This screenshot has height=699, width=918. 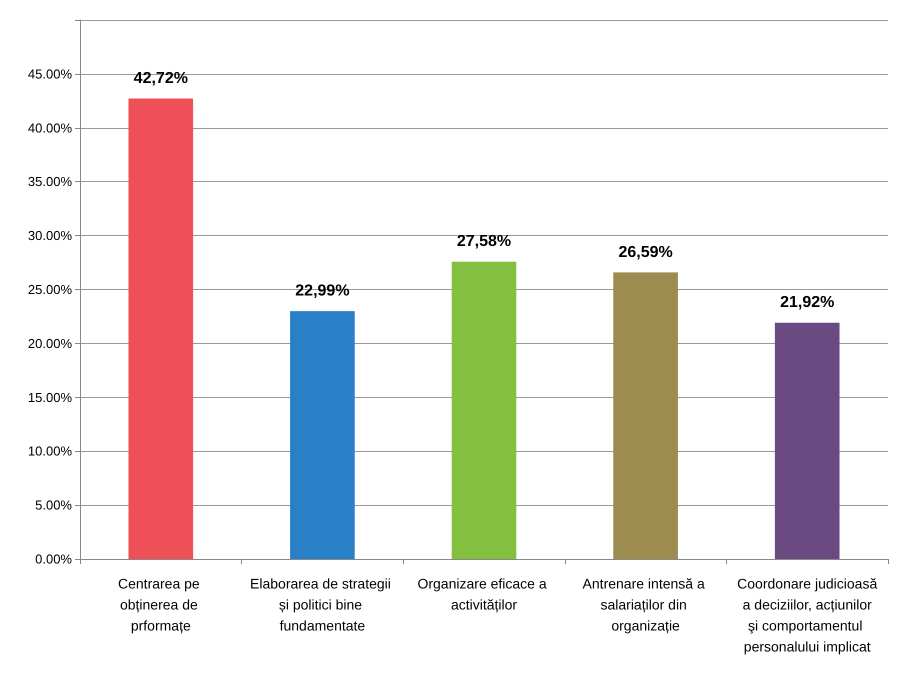 What do you see at coordinates (161, 605) in the screenshot?
I see `x-tick-label: Centrarea pe obținerea de prformațe` at bounding box center [161, 605].